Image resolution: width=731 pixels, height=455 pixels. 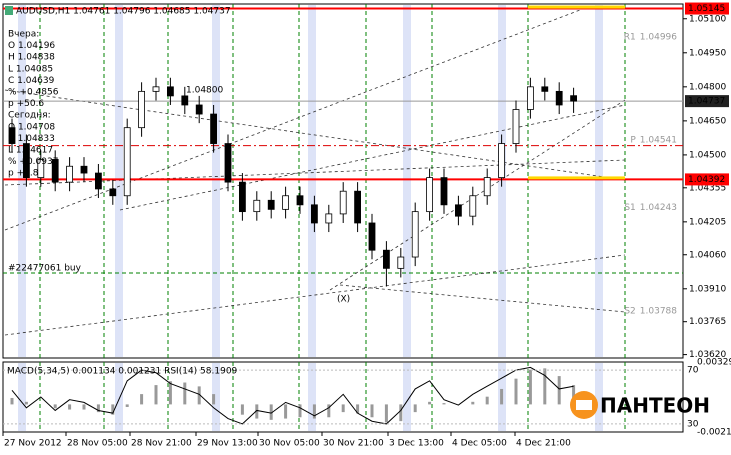 What do you see at coordinates (707, 53) in the screenshot?
I see `y-tick-label: 1.04950` at bounding box center [707, 53].